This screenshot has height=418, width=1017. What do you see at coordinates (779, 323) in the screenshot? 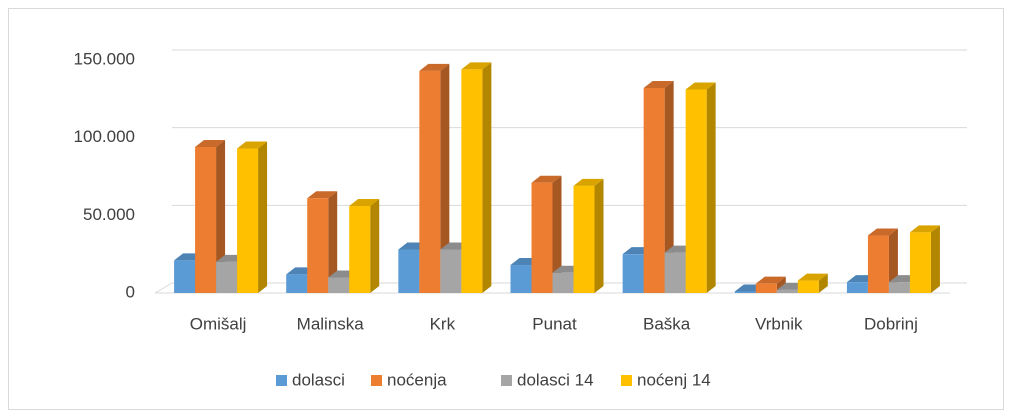
I see `x-tick-label: Vrbnik` at bounding box center [779, 323].